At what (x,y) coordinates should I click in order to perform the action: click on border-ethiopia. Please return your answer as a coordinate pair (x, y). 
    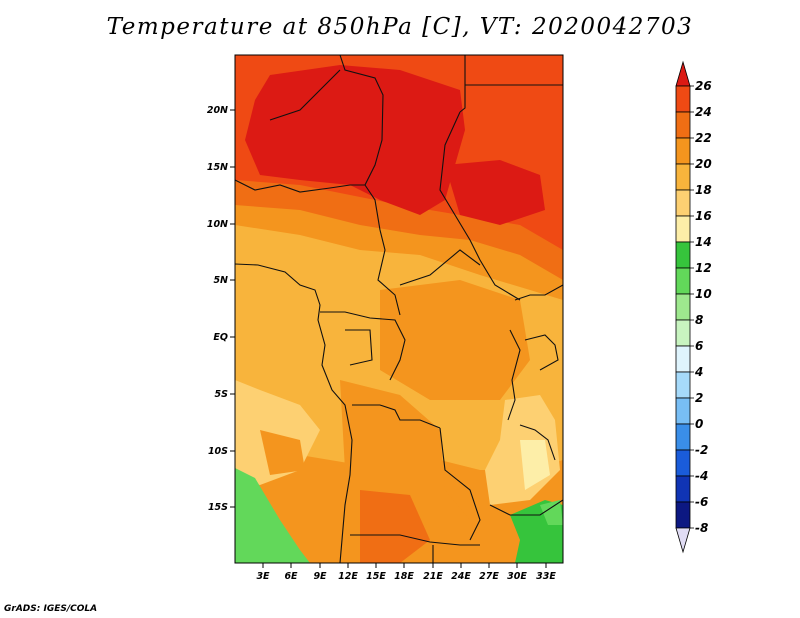
    Looking at the image, I should click on (538, 292).